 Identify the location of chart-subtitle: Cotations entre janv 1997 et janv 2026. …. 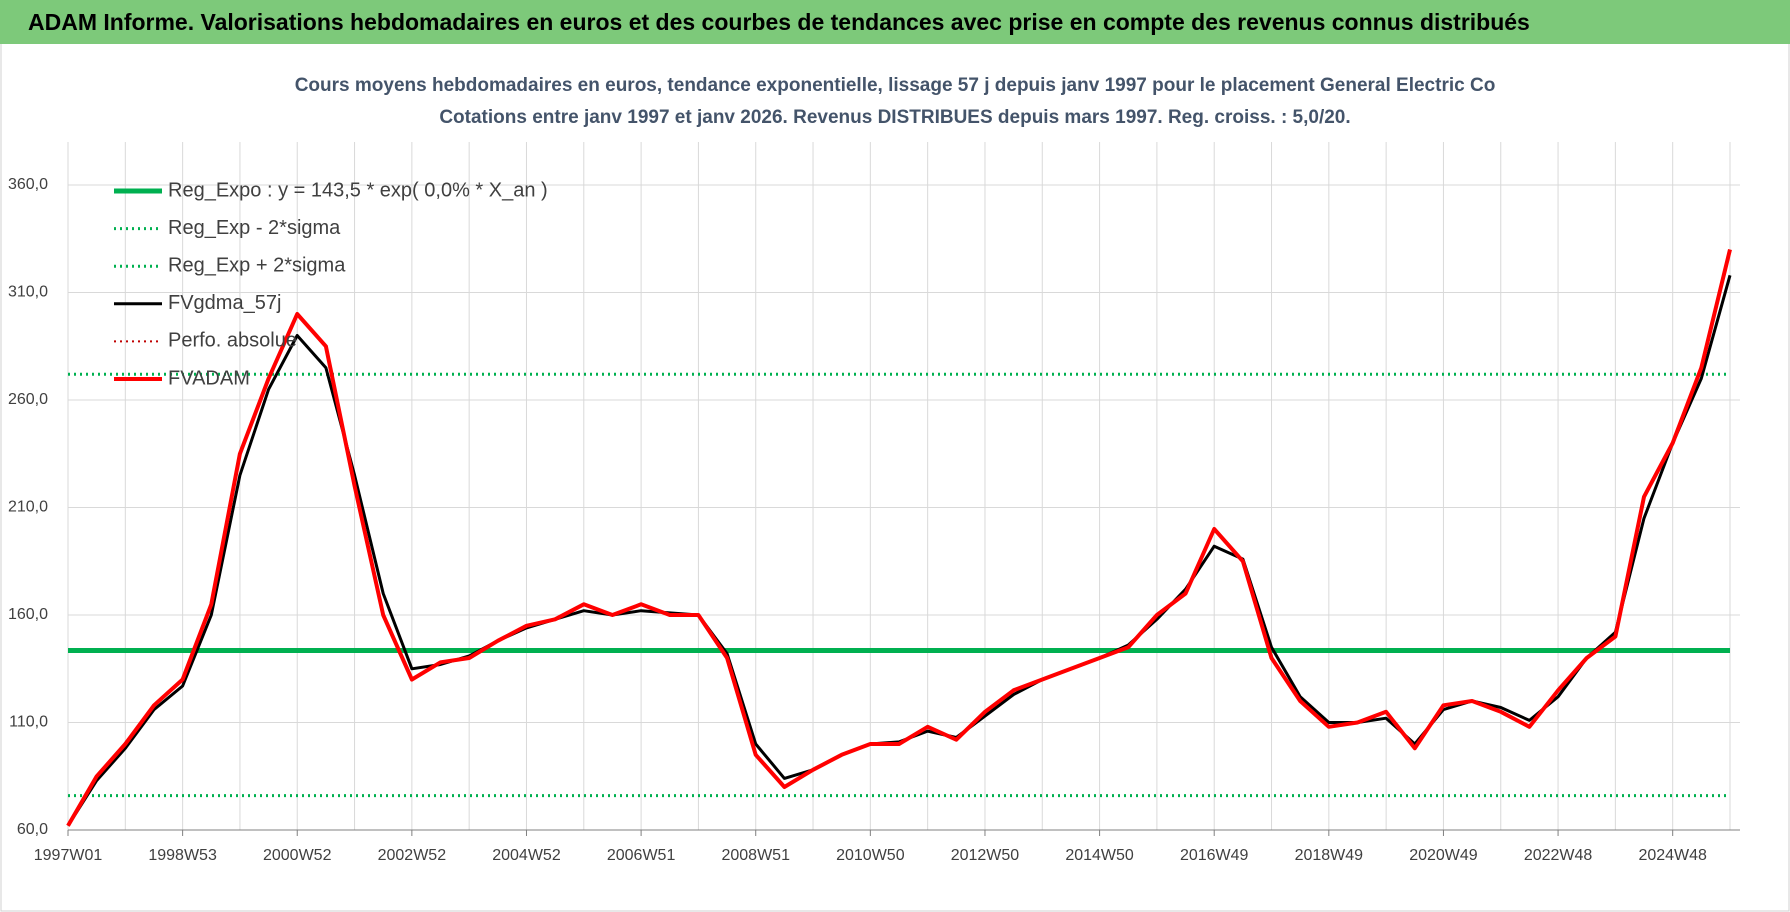
(894, 117).